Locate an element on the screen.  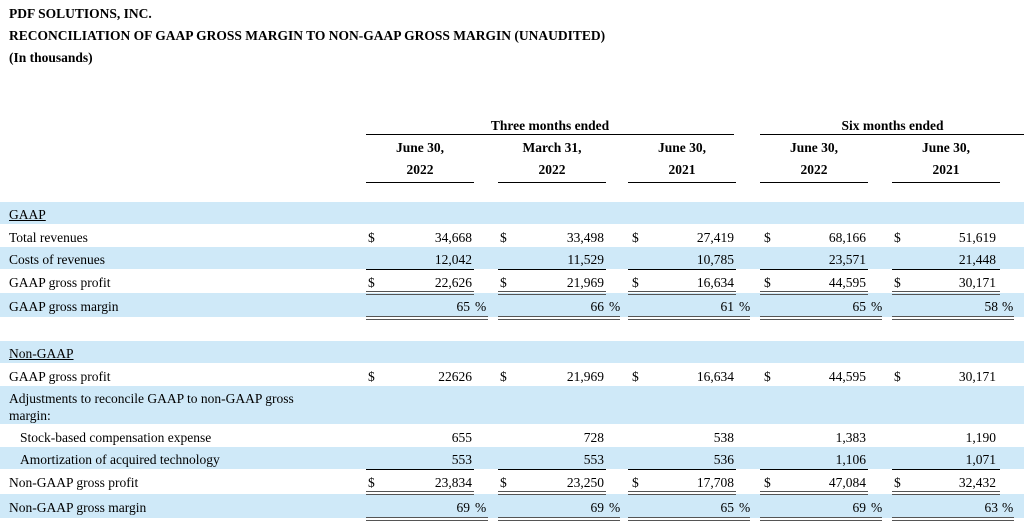
cell-value: 553 is located at coordinates (593, 459).